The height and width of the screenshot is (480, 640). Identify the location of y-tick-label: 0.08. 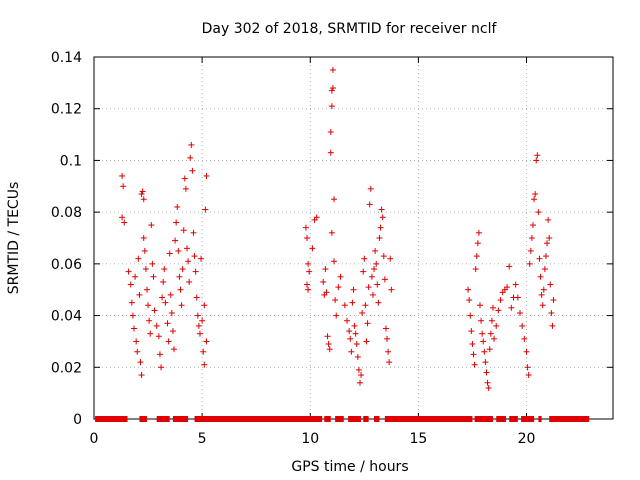
(66, 213).